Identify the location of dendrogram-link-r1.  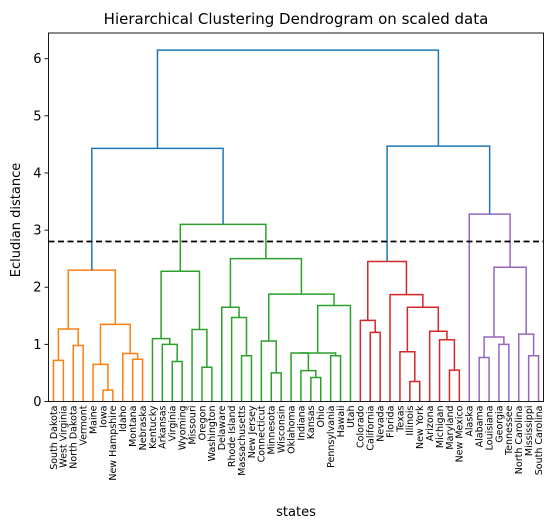
(375, 366).